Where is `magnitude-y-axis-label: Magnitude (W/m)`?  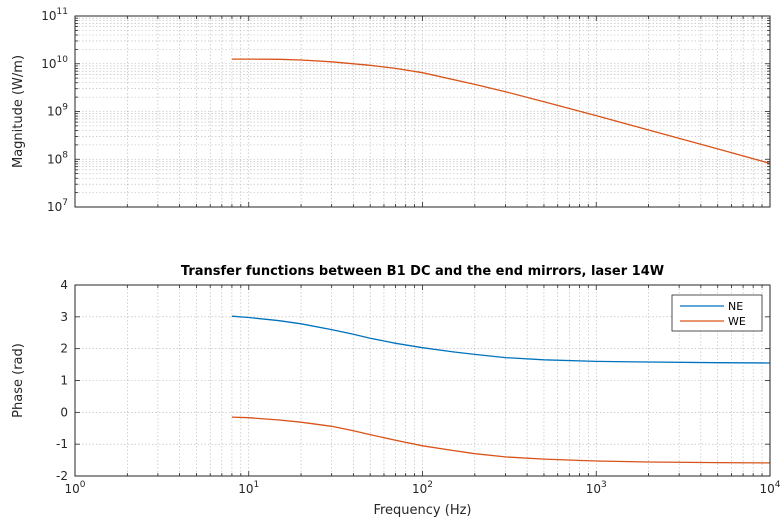 magnitude-y-axis-label: Magnitude (W/m) is located at coordinates (18, 111).